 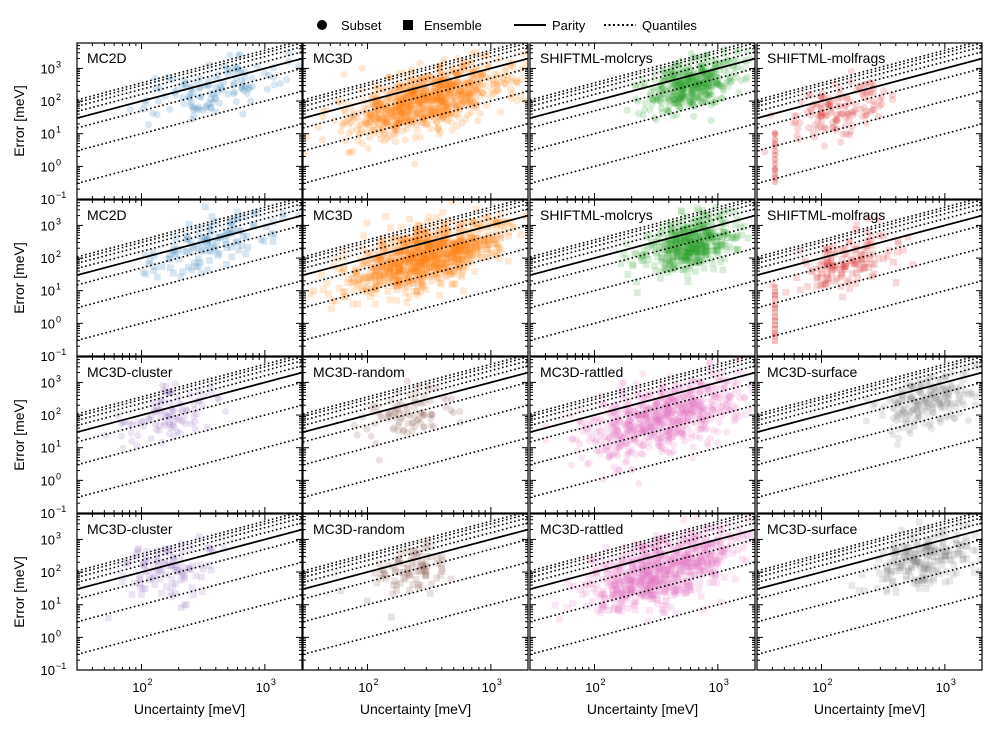 What do you see at coordinates (415, 402) in the screenshot?
I see `parity-line` at bounding box center [415, 402].